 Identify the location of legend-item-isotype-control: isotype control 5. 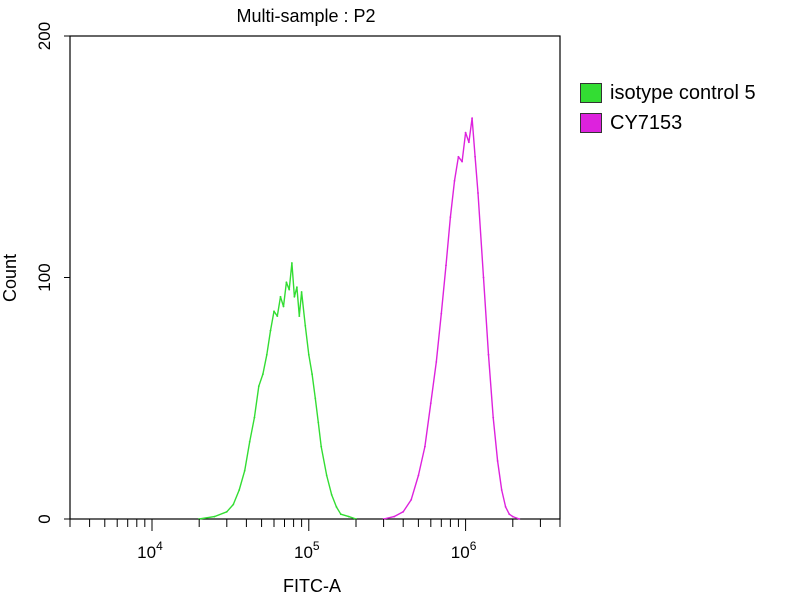
(689, 93).